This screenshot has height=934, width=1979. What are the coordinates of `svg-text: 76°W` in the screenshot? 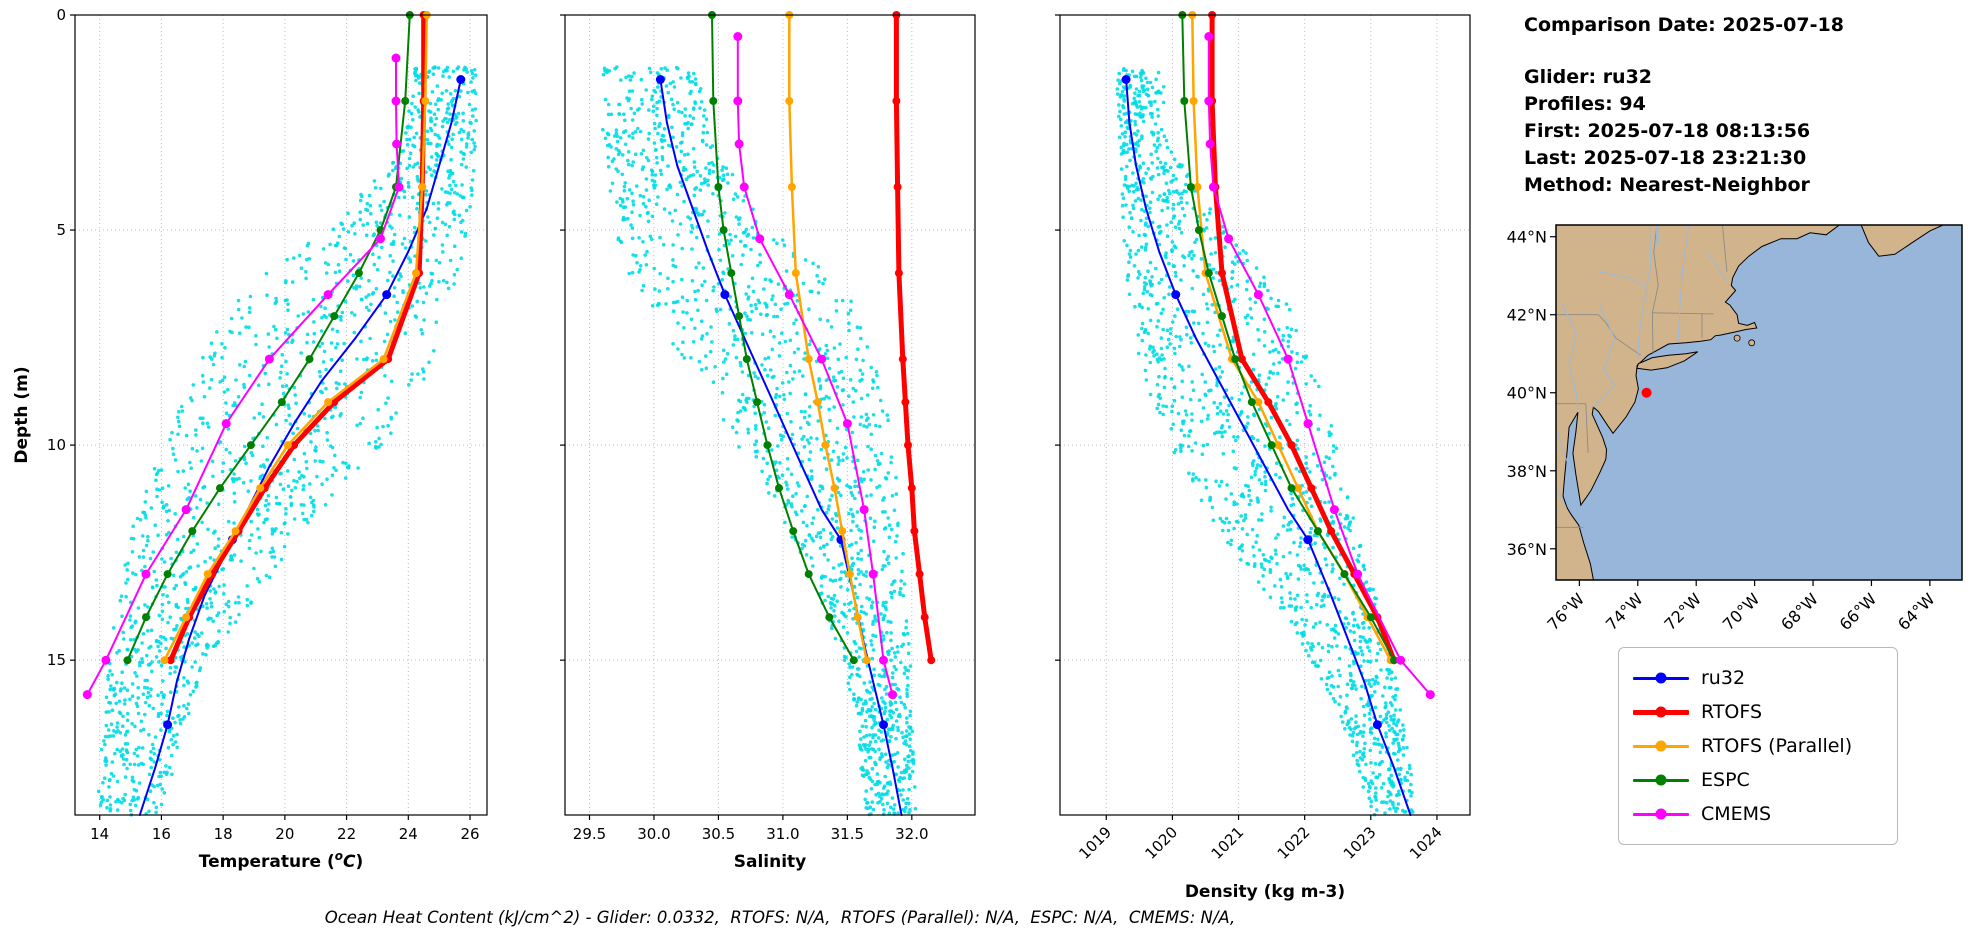 It's located at (1566, 611).